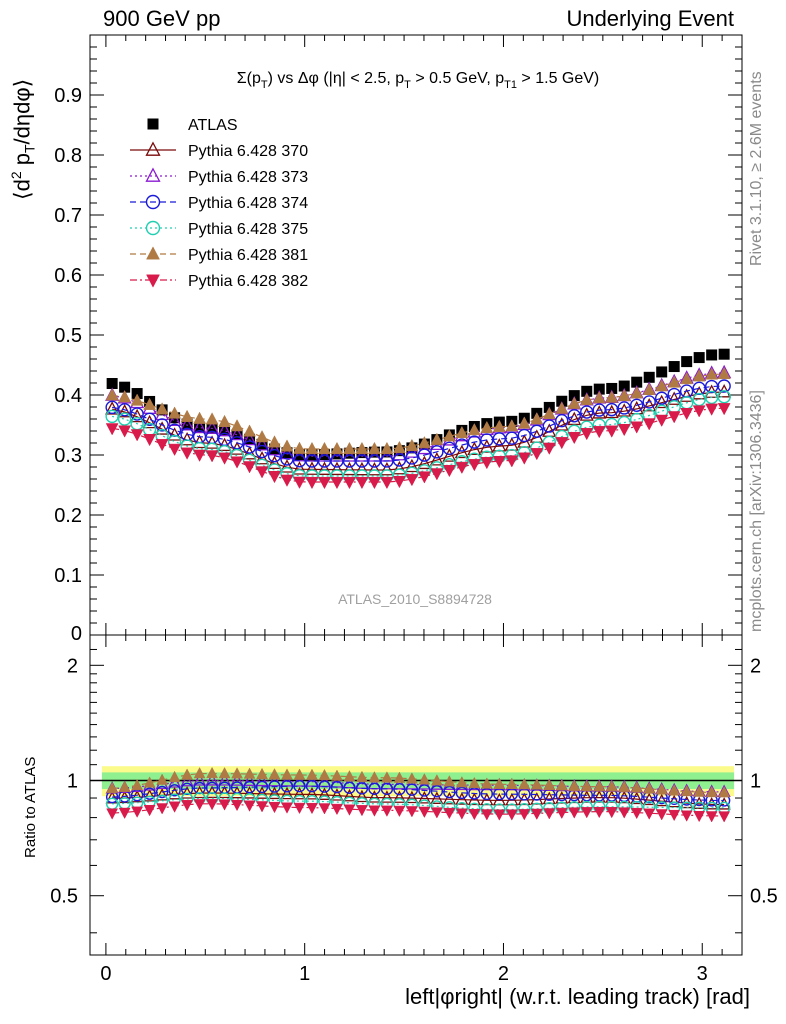 This screenshot has width=786, height=1024. I want to click on watermark: ATLAS_2010_S8894728, so click(415, 599).